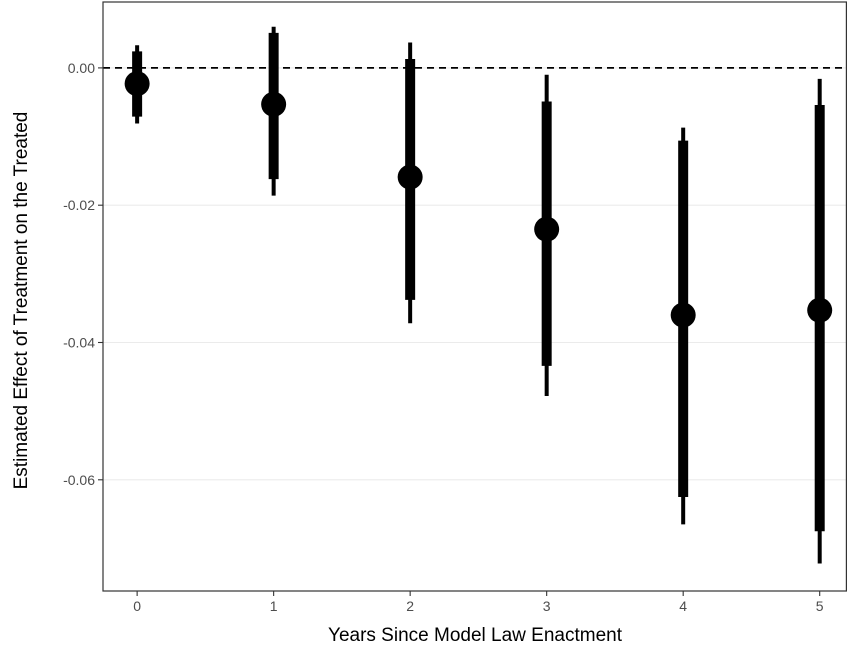  I want to click on x-tick-label: 3, so click(547, 606).